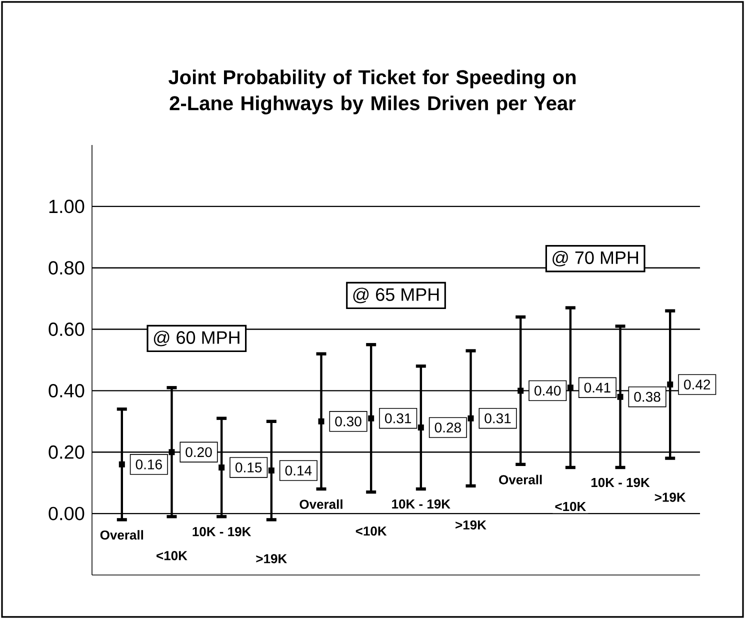  What do you see at coordinates (396, 296) in the screenshot?
I see `annotation: @ 65 MPH` at bounding box center [396, 296].